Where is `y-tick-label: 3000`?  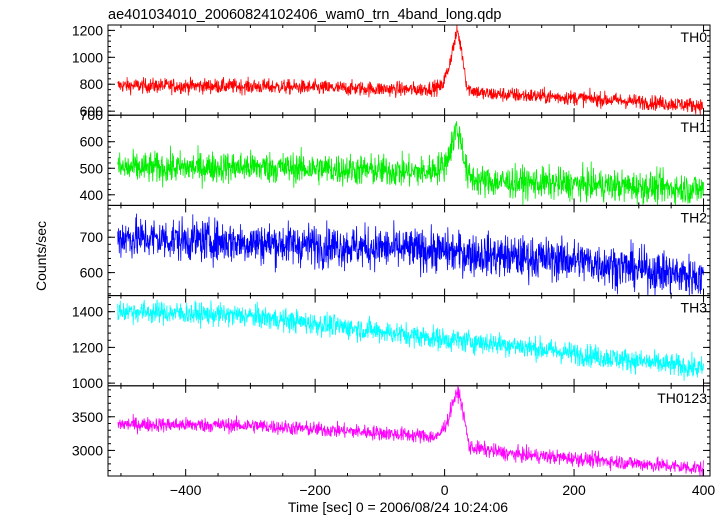 y-tick-label: 3000 is located at coordinates (87, 450).